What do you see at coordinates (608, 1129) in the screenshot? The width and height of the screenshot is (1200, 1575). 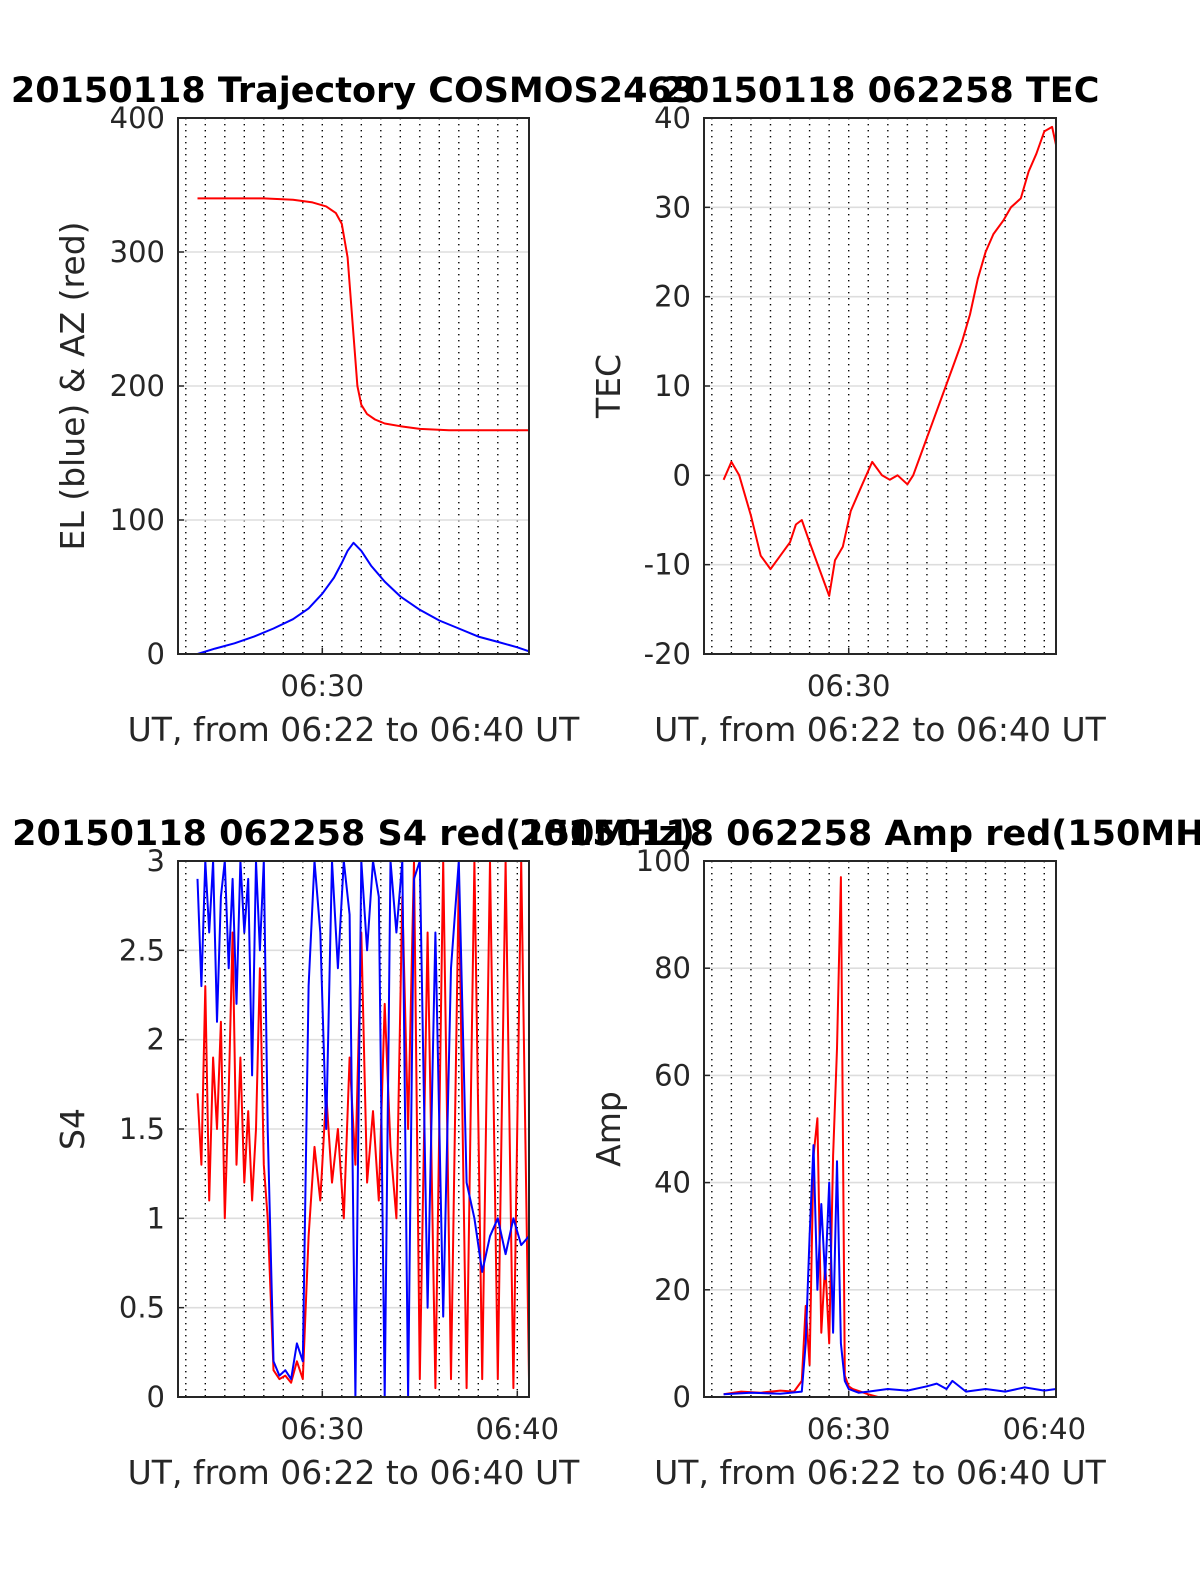 I see `y-axis-label: Amp` at bounding box center [608, 1129].